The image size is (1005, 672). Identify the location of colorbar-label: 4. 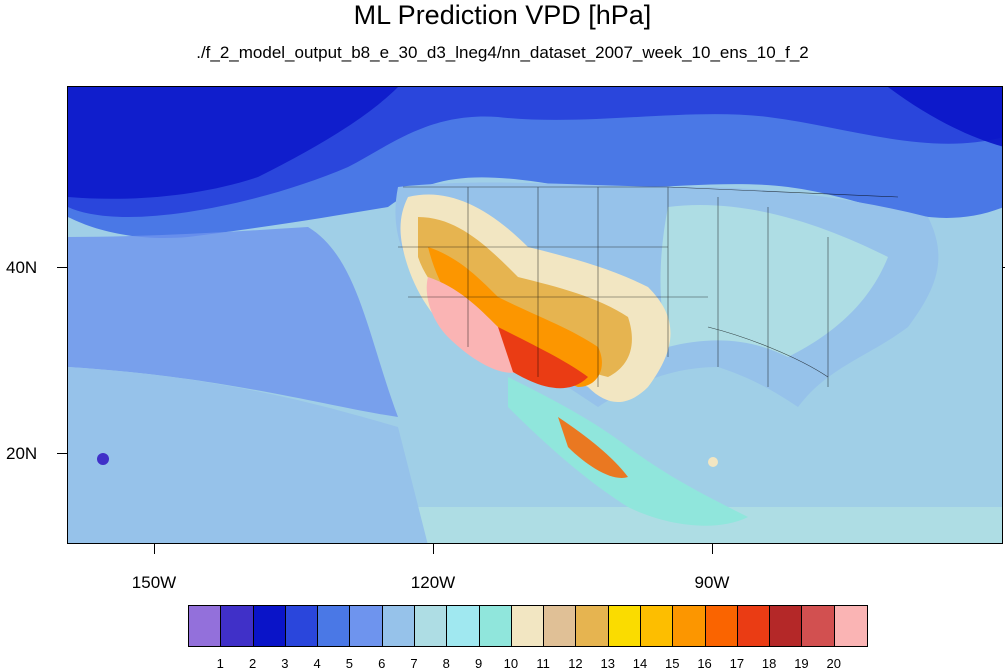
(317, 663).